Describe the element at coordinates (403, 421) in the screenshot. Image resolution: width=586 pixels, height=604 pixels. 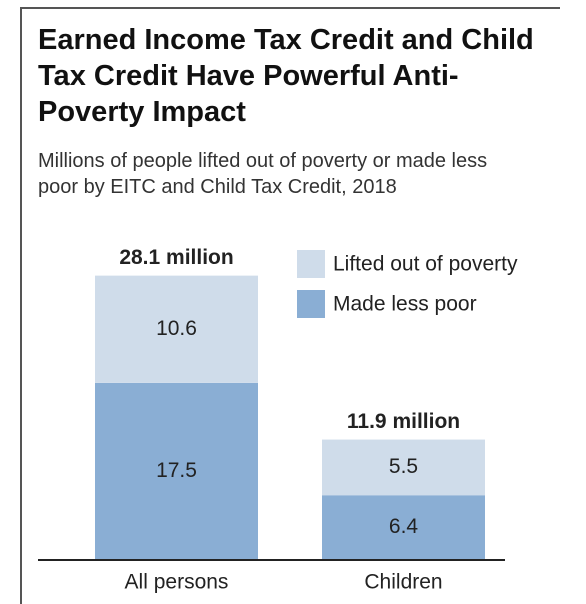
I see `total-label: 11.9 million` at that location.